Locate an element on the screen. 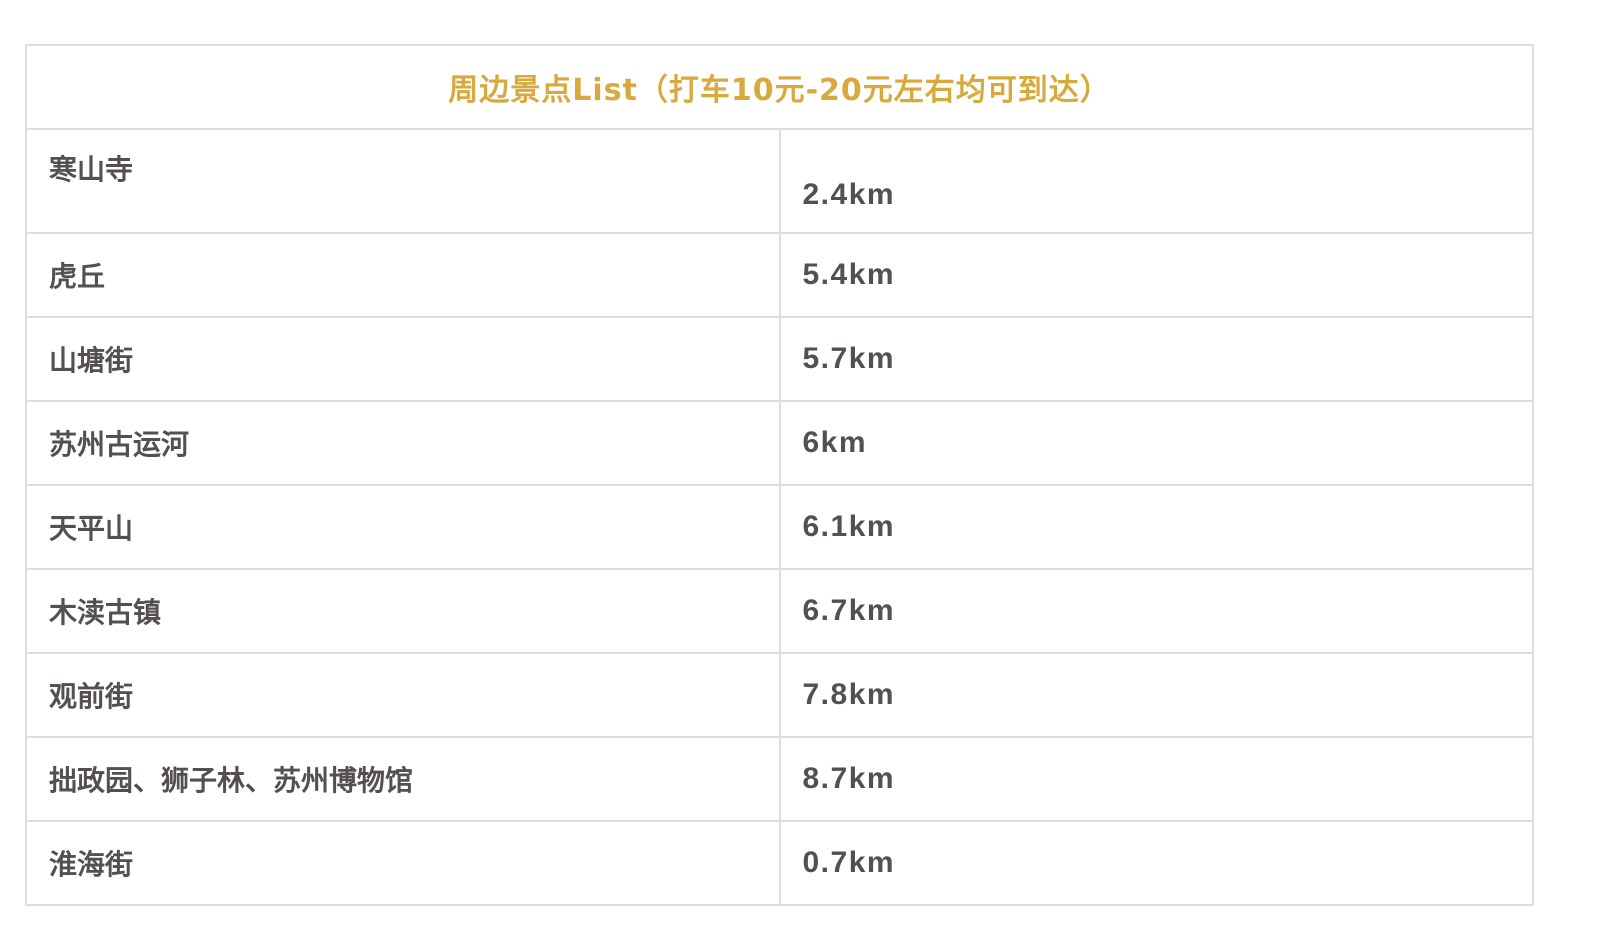 Image resolution: width=1598 pixels, height=934 pixels. attraction-distance: 5.4km is located at coordinates (1156, 275).